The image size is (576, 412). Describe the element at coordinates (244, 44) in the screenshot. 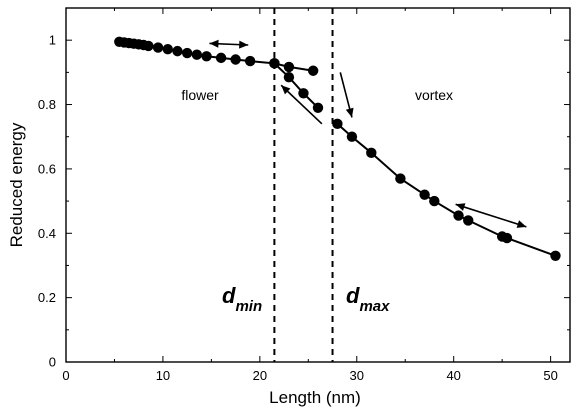

I see `flower-double-arrow-head` at that location.